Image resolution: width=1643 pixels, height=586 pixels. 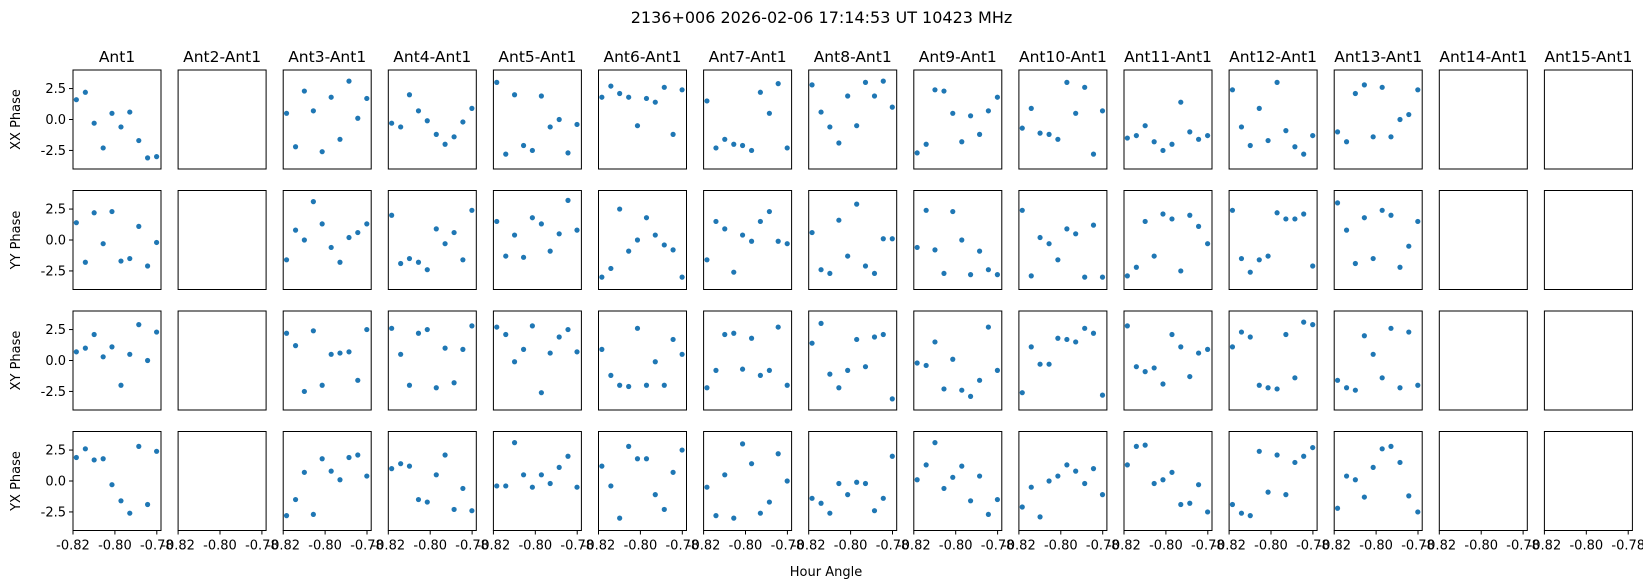 I want to click on y-tick-label: 2.5, so click(x=55, y=89).